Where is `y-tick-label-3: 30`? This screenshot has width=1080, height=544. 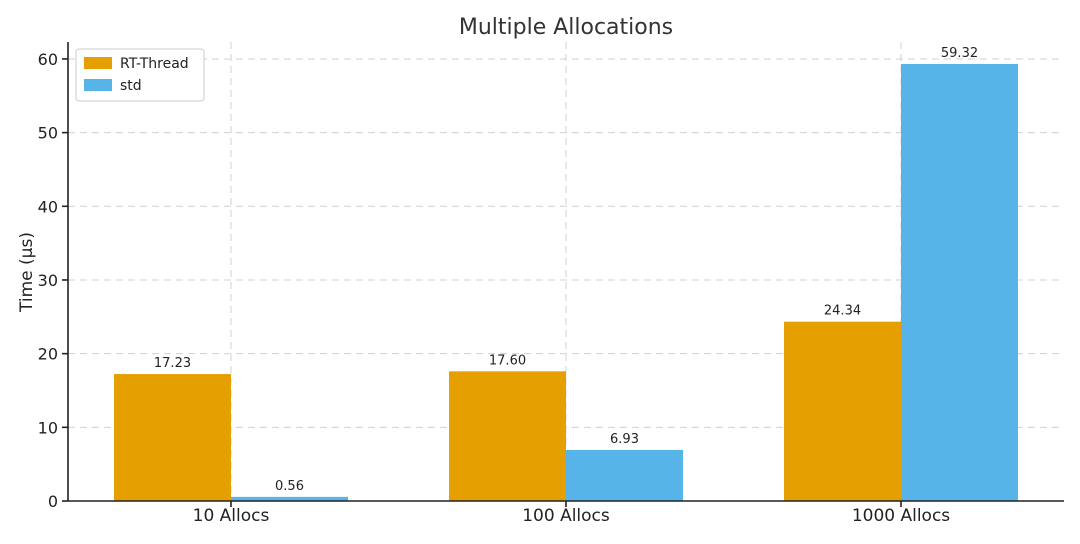
y-tick-label-3: 30 is located at coordinates (48, 280).